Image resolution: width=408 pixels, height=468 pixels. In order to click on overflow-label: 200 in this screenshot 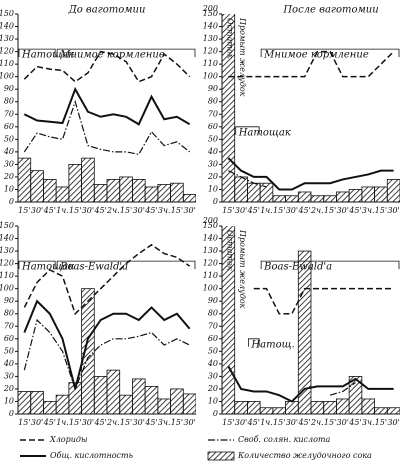, I will do `click(210, 8)`.